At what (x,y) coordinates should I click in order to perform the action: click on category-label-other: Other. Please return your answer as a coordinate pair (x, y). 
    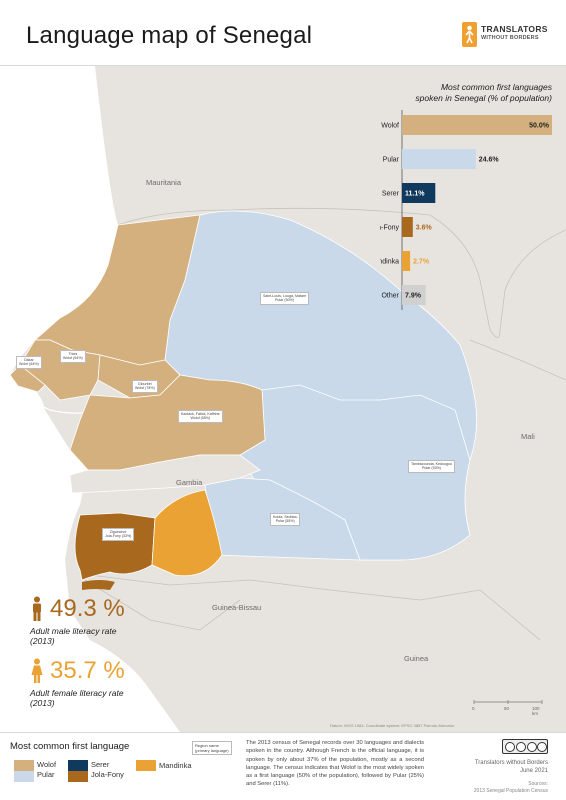
    Looking at the image, I should click on (390, 296).